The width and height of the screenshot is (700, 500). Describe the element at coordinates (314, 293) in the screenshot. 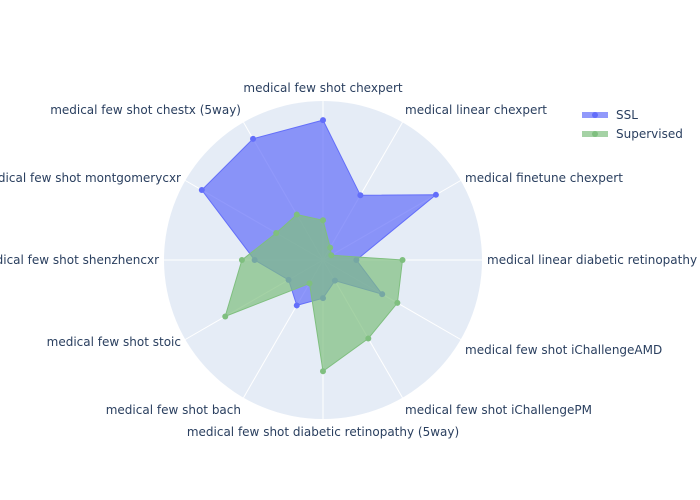

I see `series-supervised` at that location.